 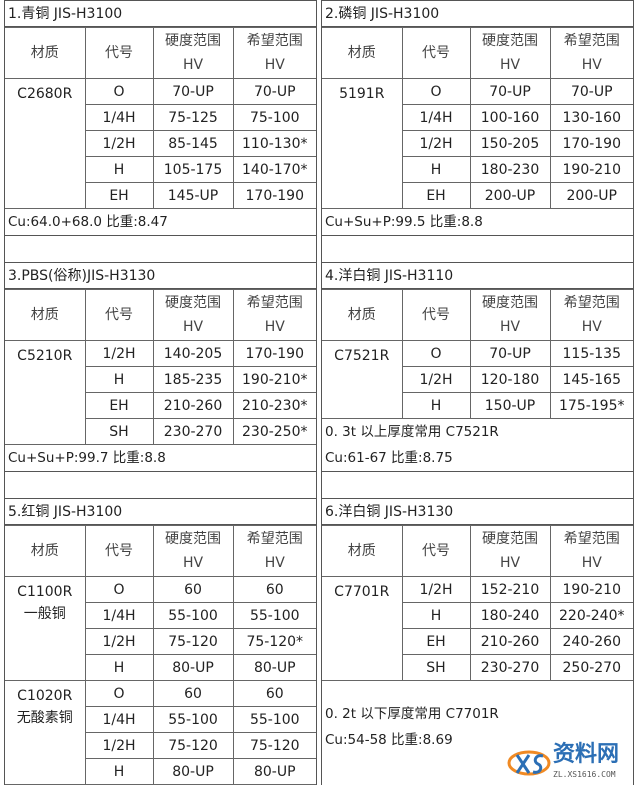 I want to click on note-line: Cu:54-58 比重:8.69, so click(x=389, y=740).